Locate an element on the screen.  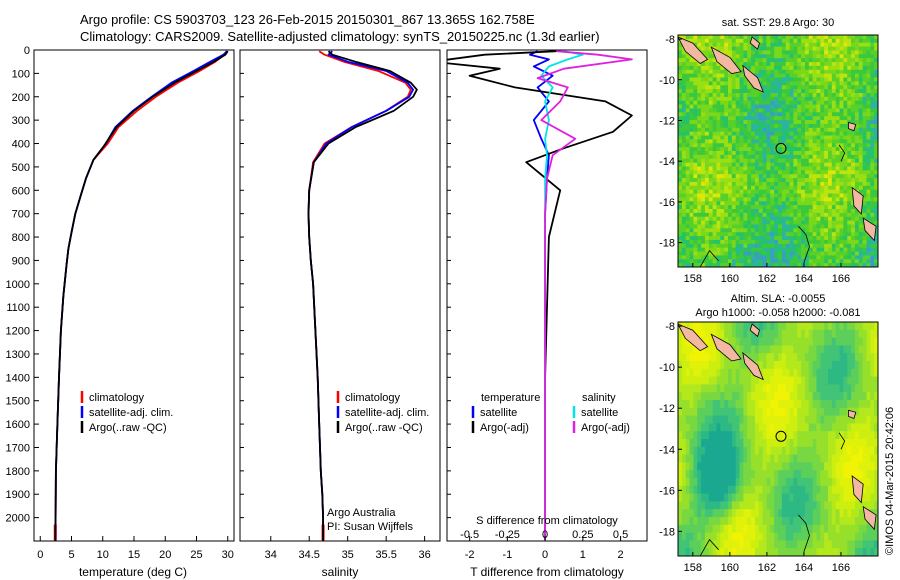
x-tick-label: 30 is located at coordinates (228, 555).